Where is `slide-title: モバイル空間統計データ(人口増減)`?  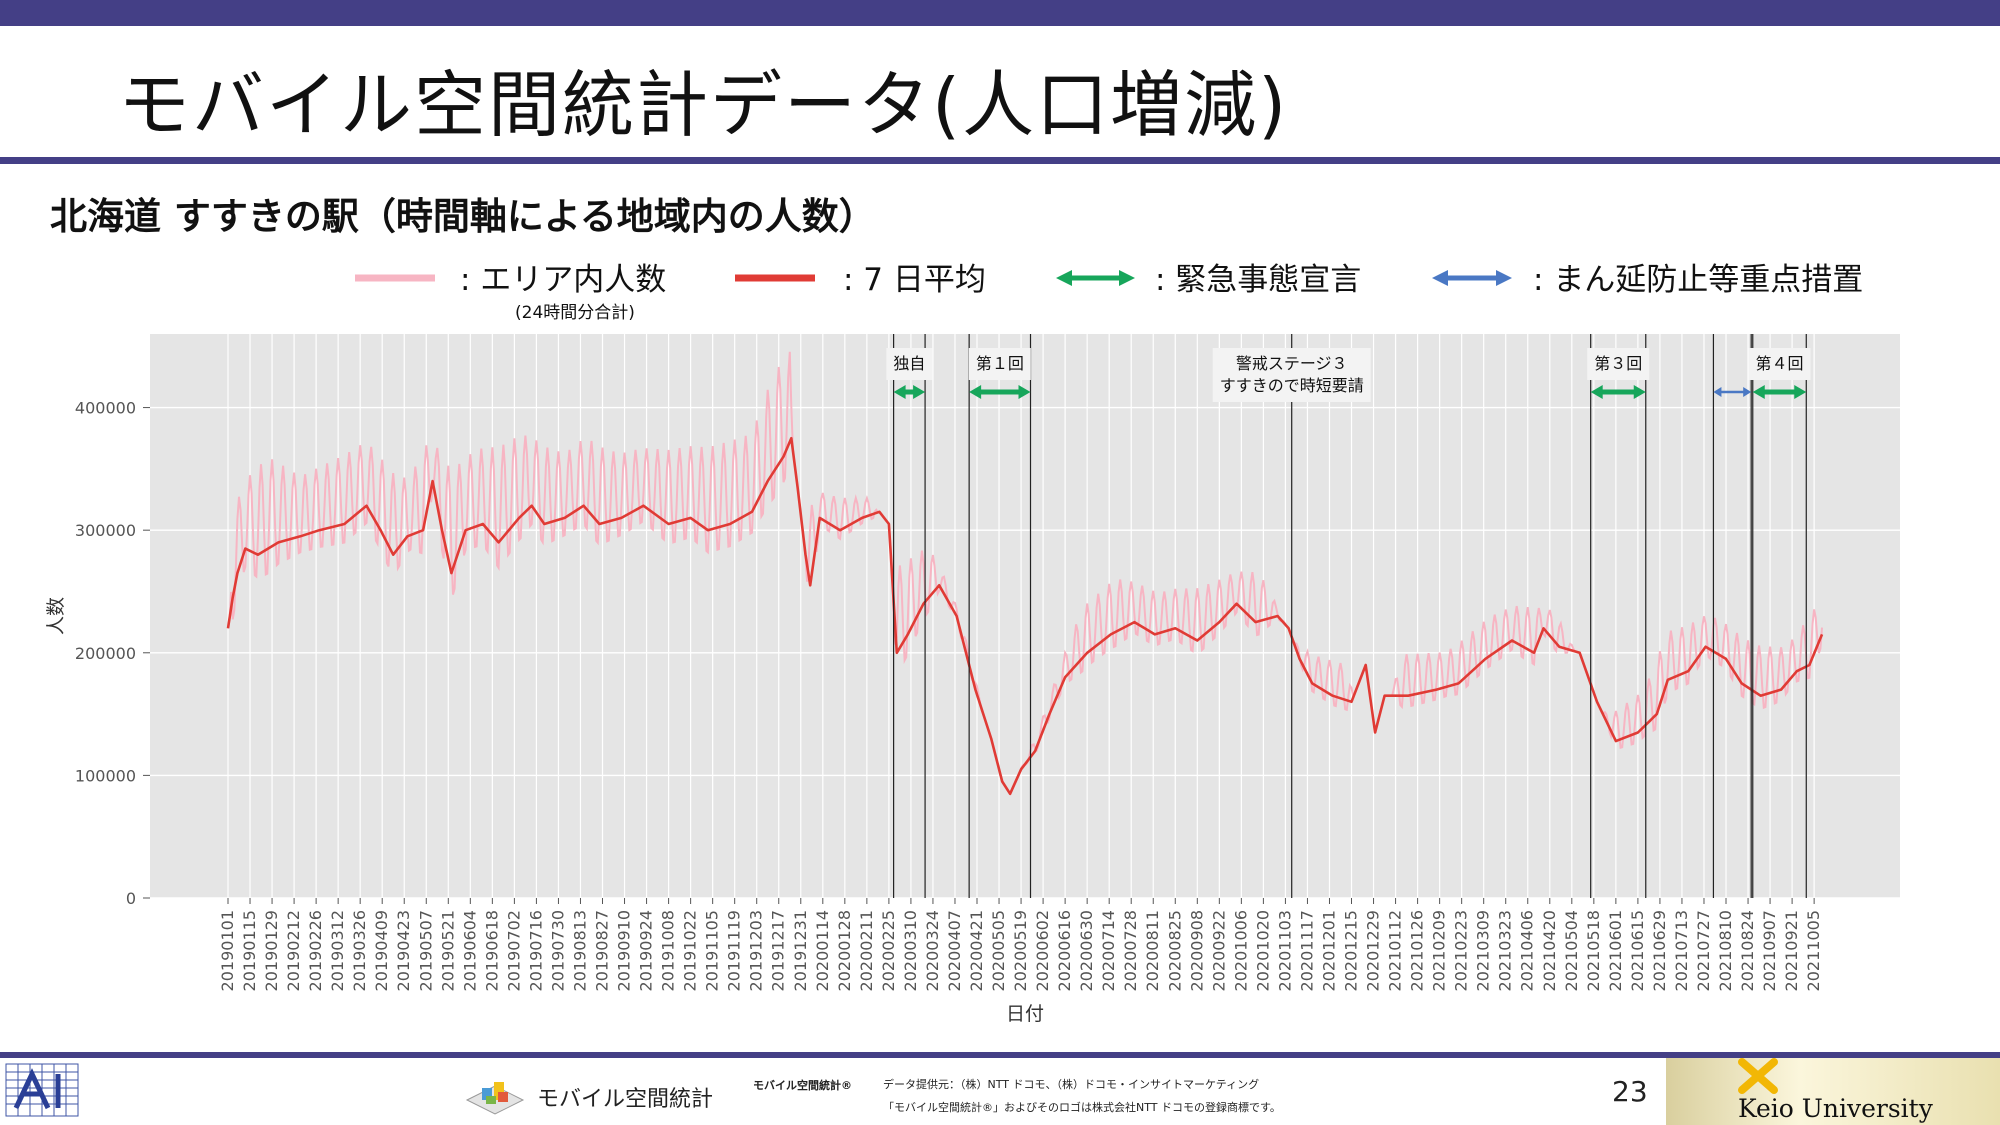
slide-title: モバイル空間統計データ(人口増減) is located at coordinates (703, 105).